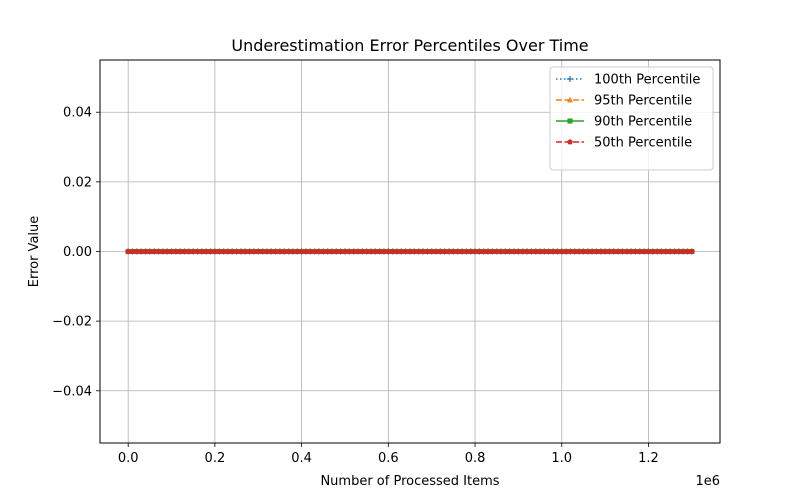 This screenshot has width=800, height=500. I want to click on series-group, so click(410, 251).